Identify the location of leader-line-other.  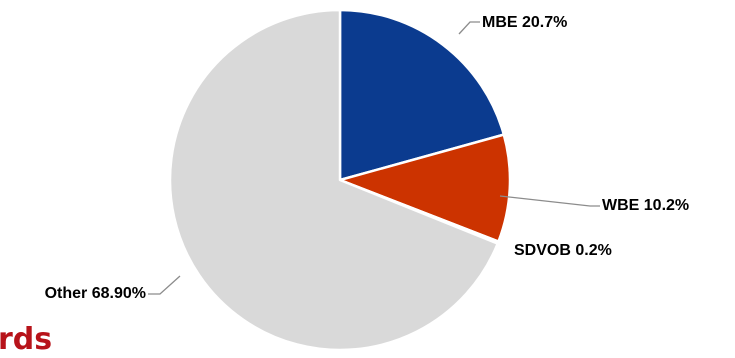
(164, 285).